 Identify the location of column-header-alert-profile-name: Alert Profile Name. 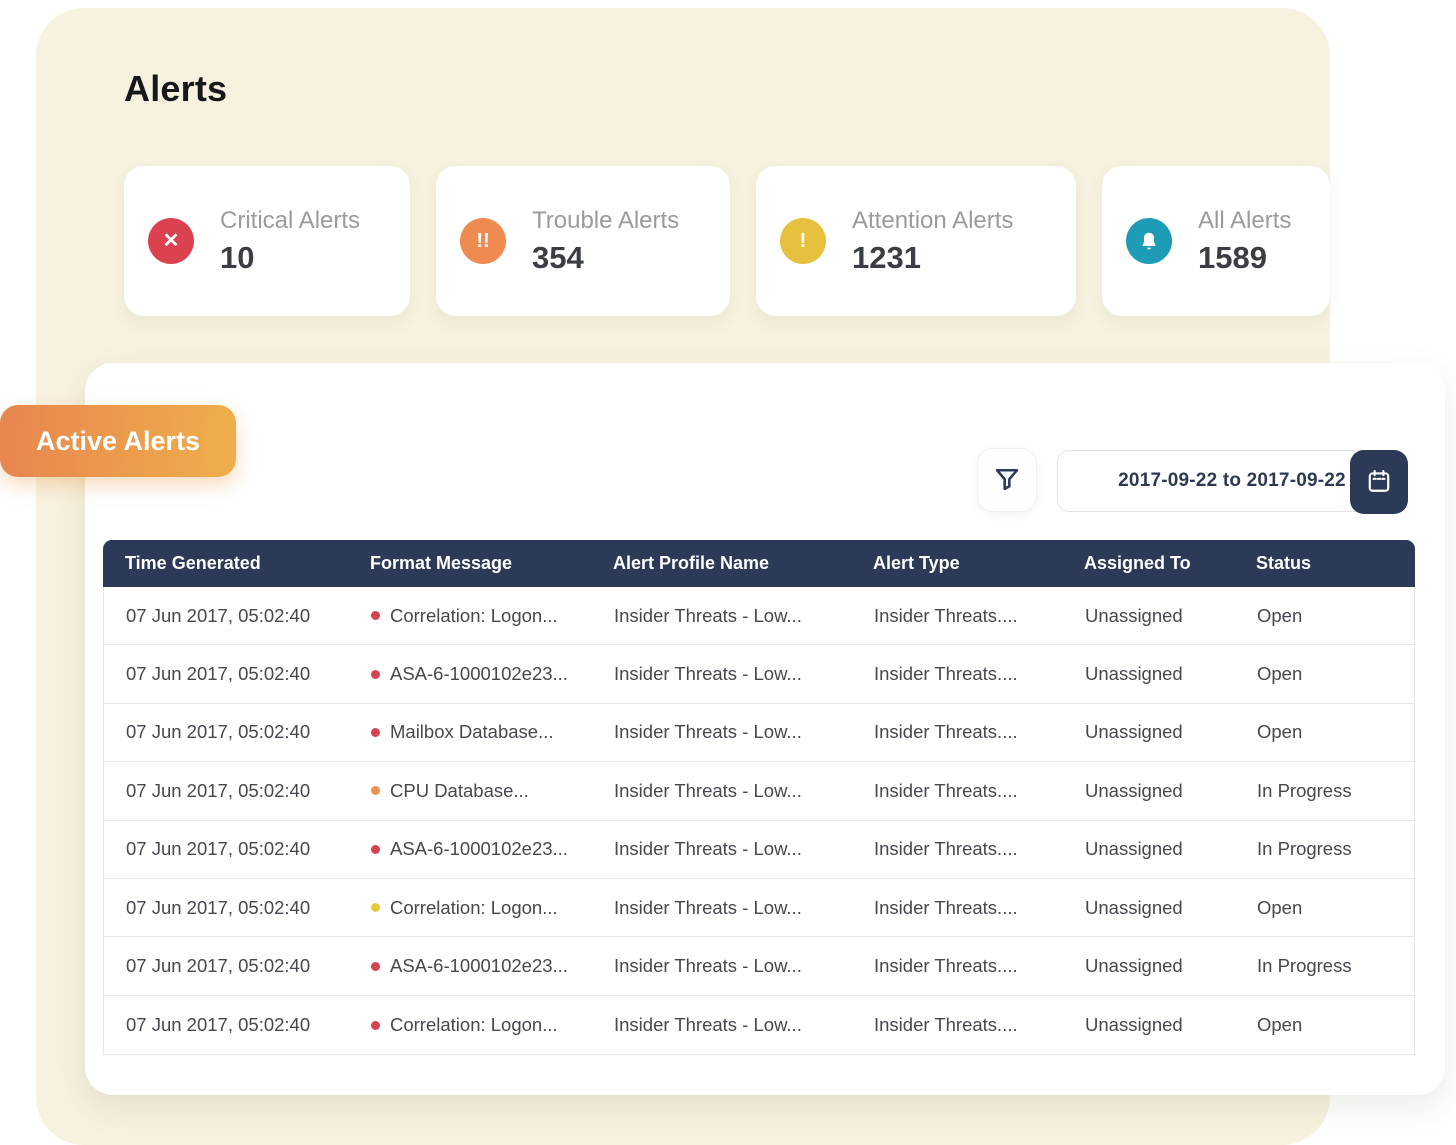
(691, 563).